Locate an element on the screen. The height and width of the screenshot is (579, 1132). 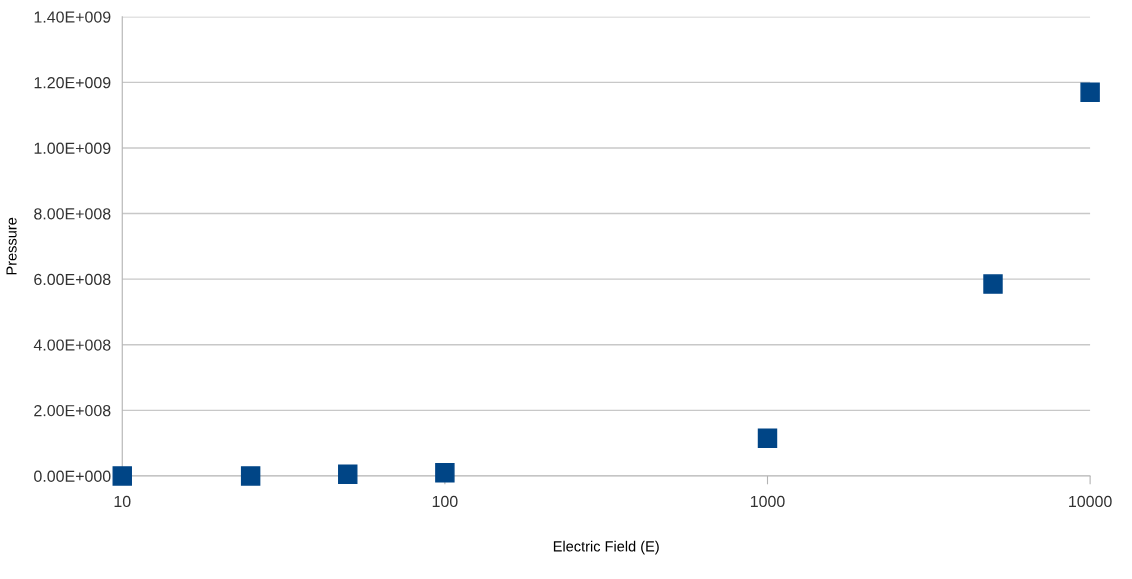
y-tick-label: 4.00E+008 is located at coordinates (72, 345).